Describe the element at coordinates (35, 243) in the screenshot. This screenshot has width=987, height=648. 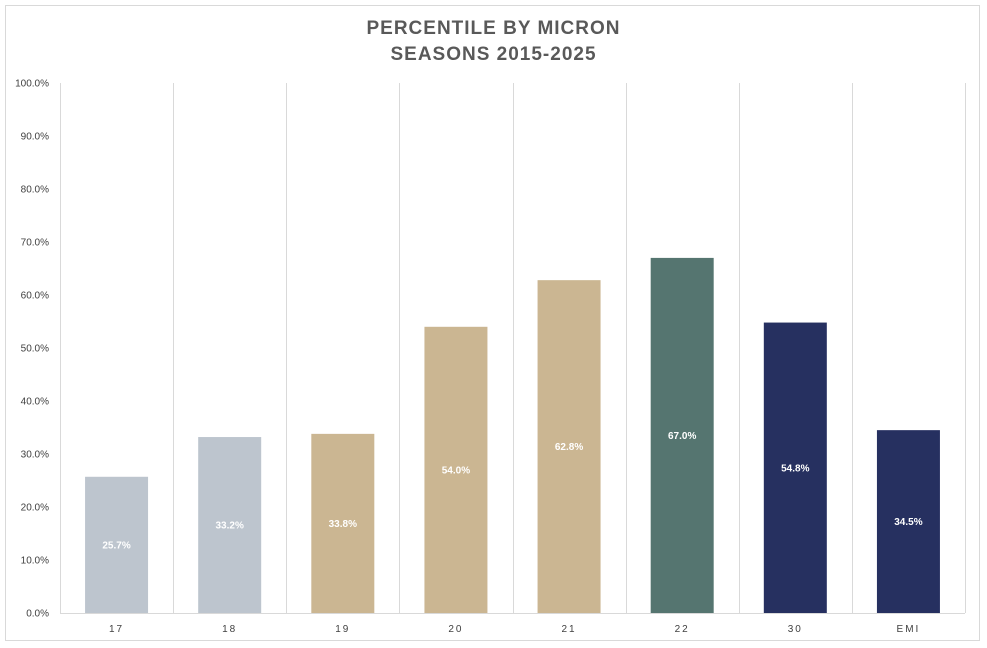
I see `y-tick-label: 70.0%` at that location.